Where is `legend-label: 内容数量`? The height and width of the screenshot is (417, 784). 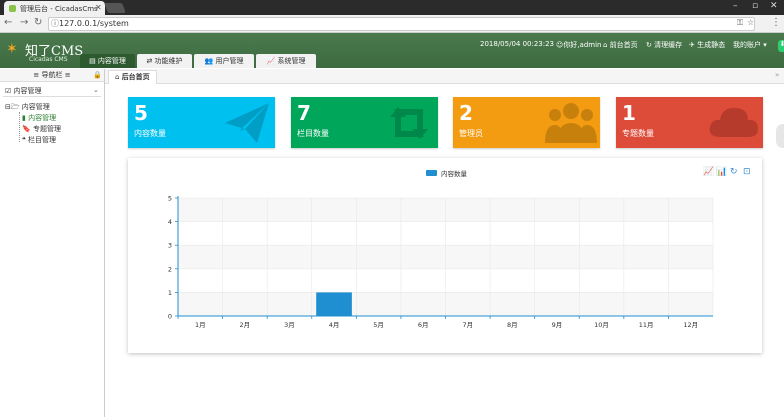
legend-label: 内容数量 is located at coordinates (454, 173).